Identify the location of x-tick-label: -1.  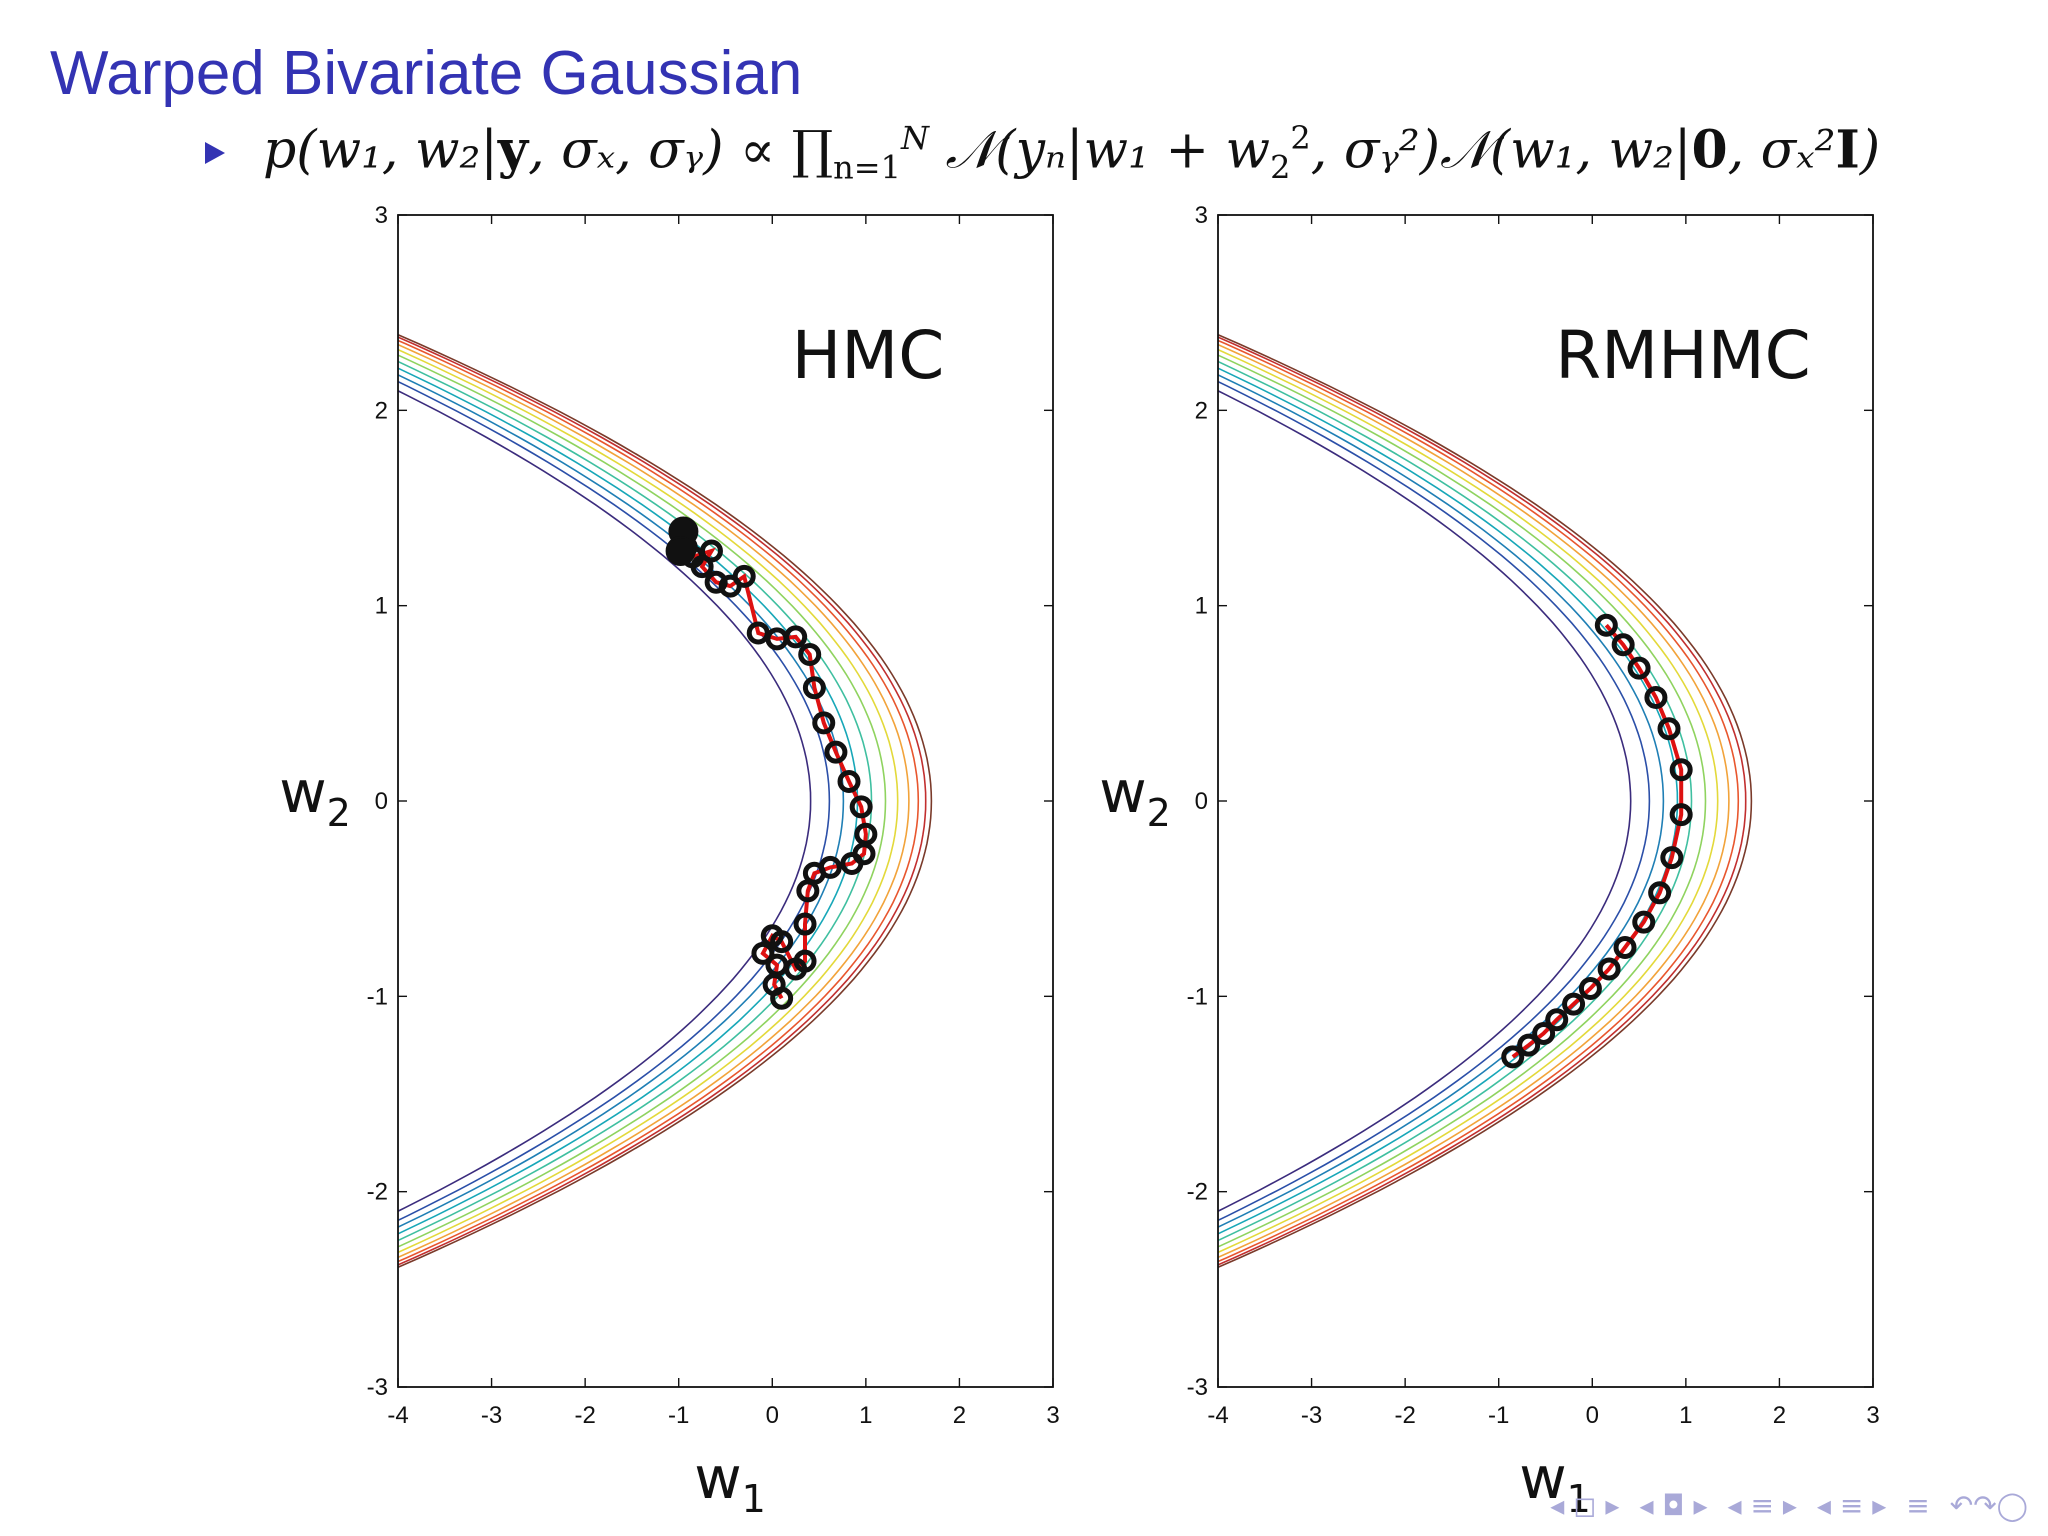
(678, 1415).